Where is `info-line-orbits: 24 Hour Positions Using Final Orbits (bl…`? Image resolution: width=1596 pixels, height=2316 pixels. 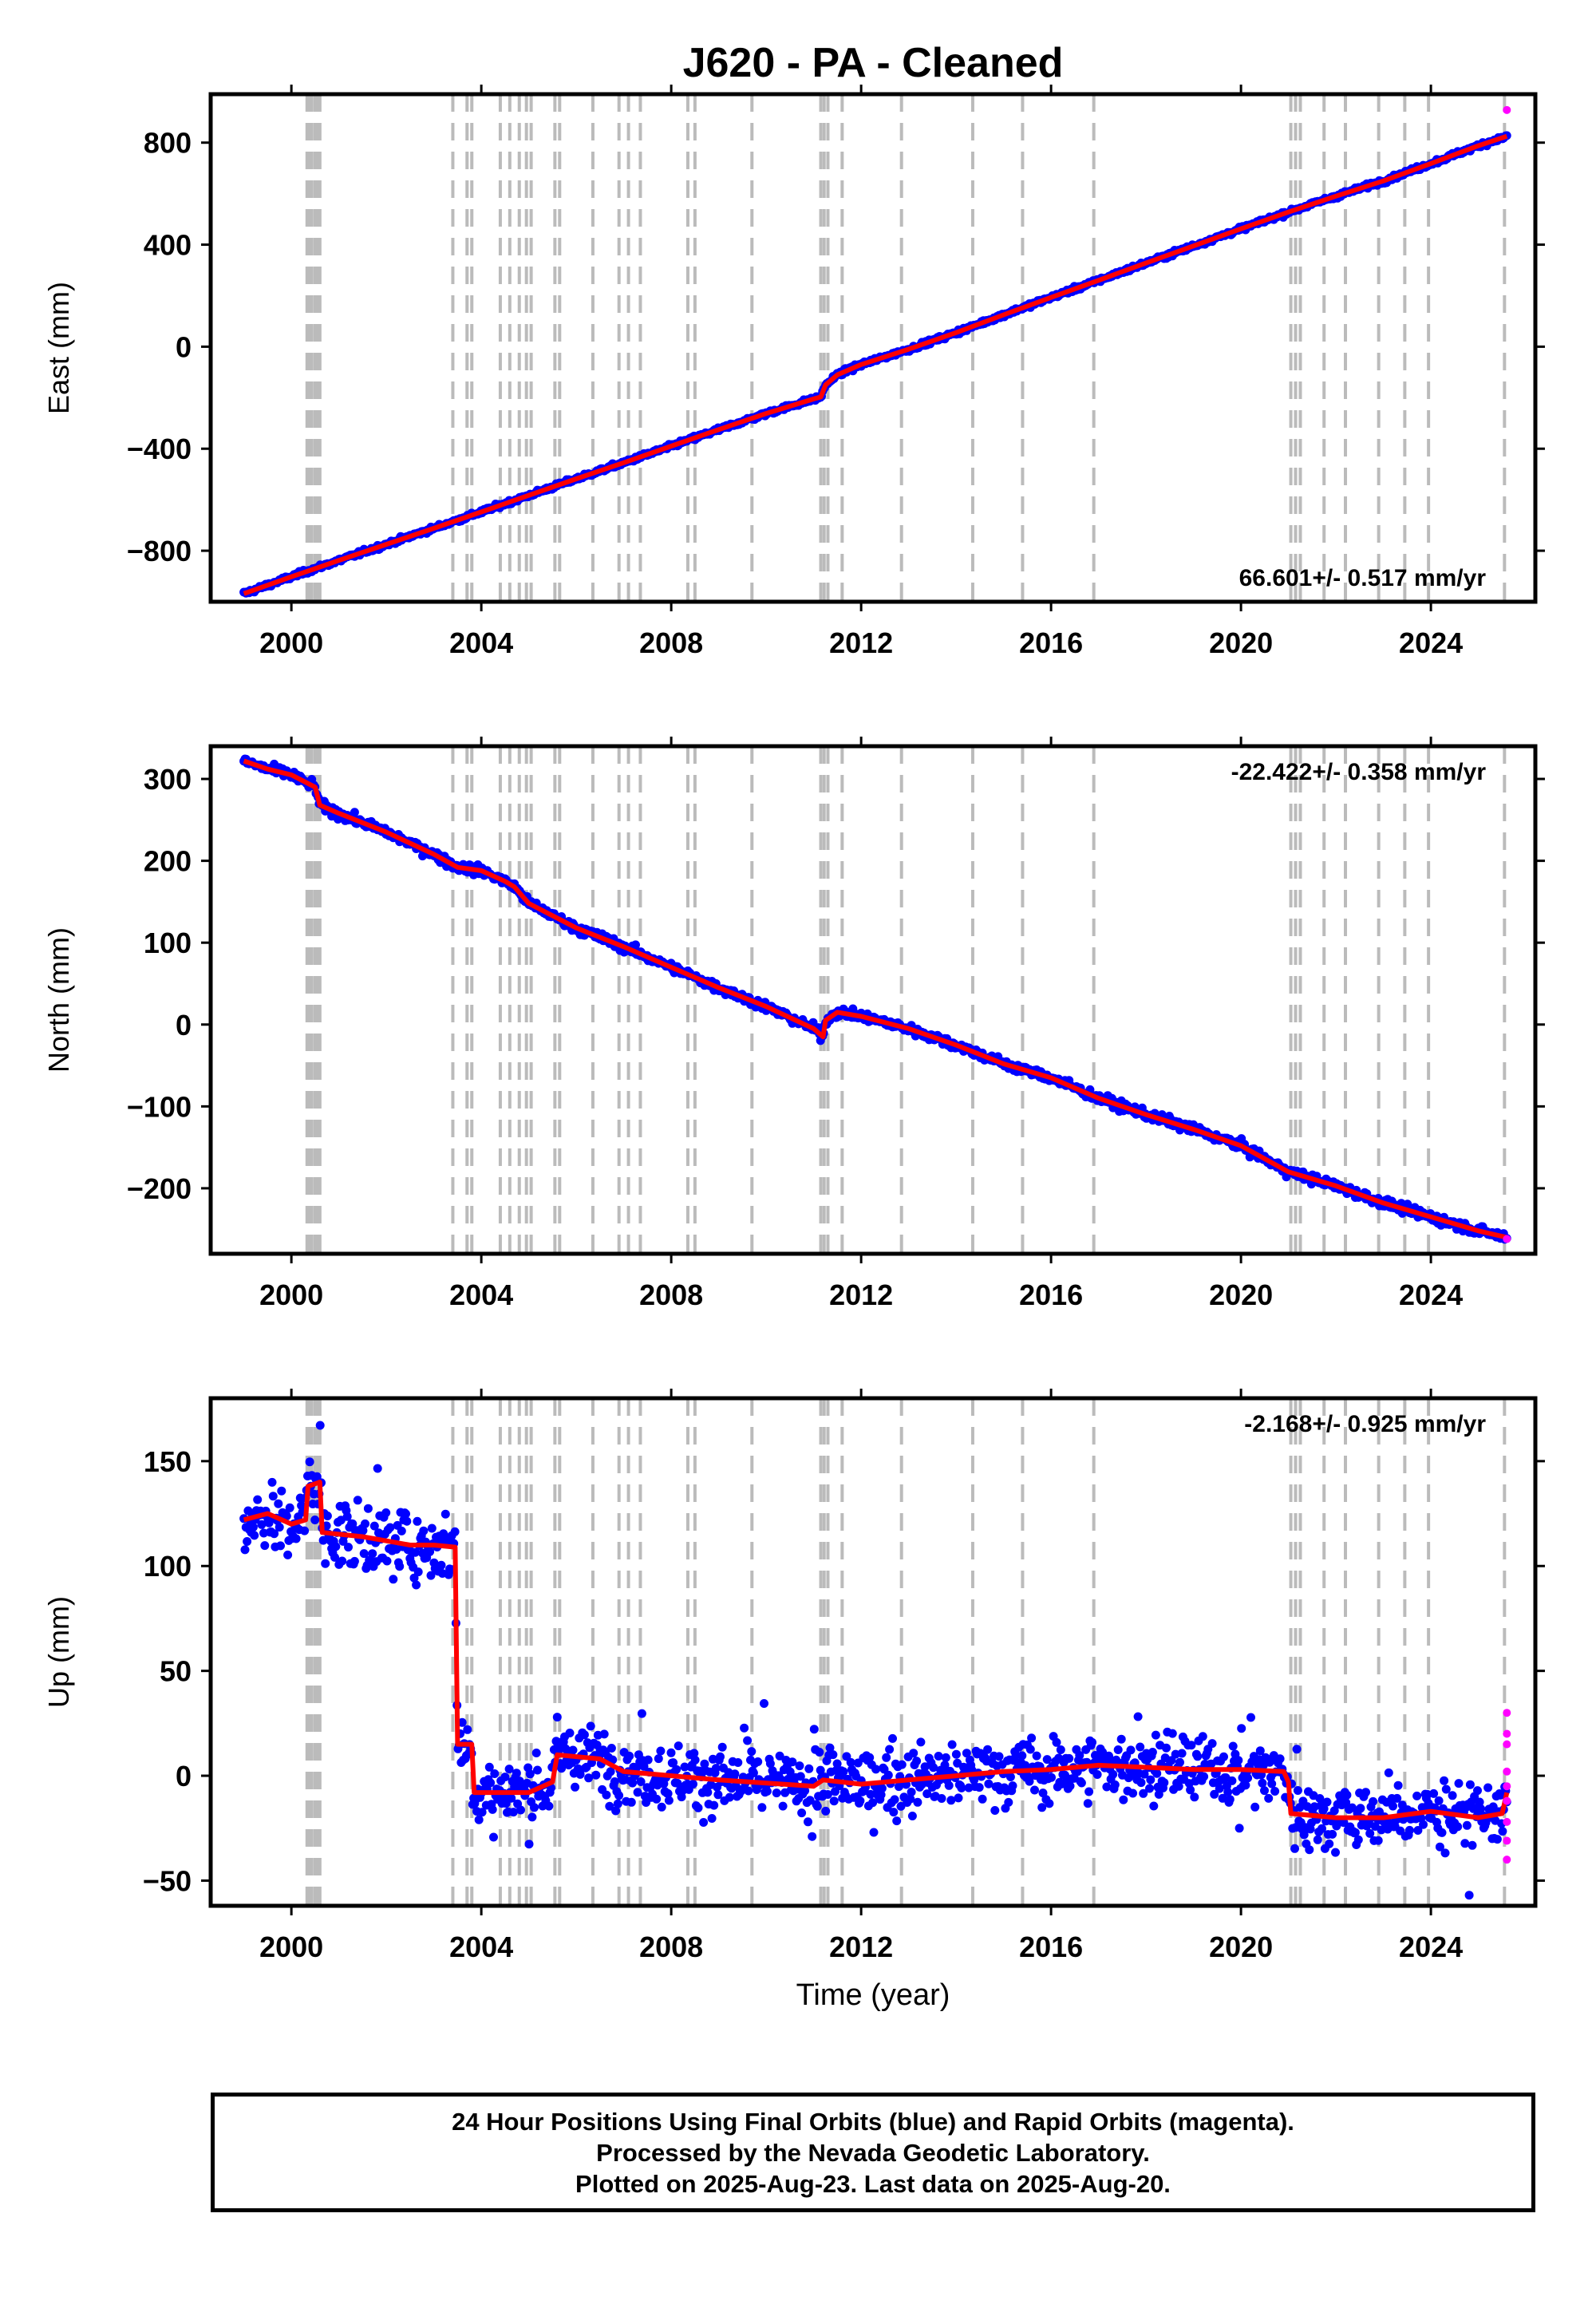
info-line-orbits: 24 Hour Positions Using Final Orbits (bl… is located at coordinates (873, 2121).